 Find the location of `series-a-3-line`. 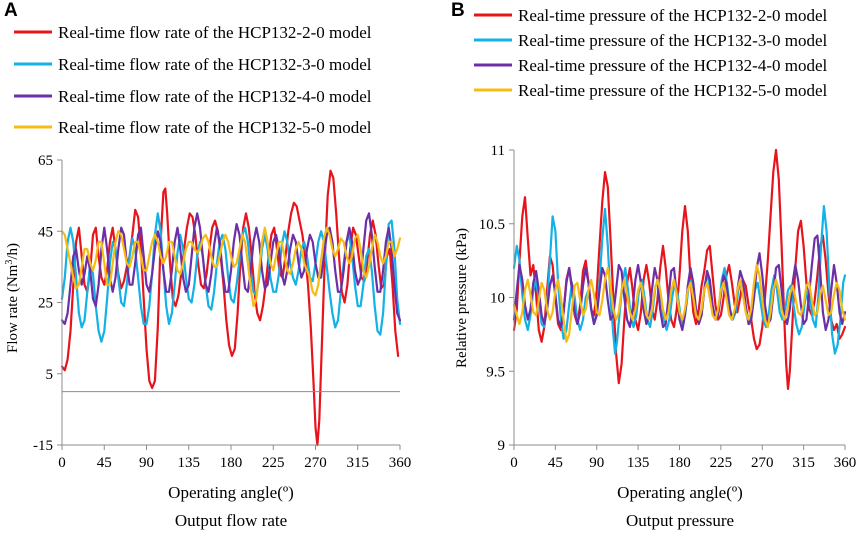

series-a-3-line is located at coordinates (231, 268).